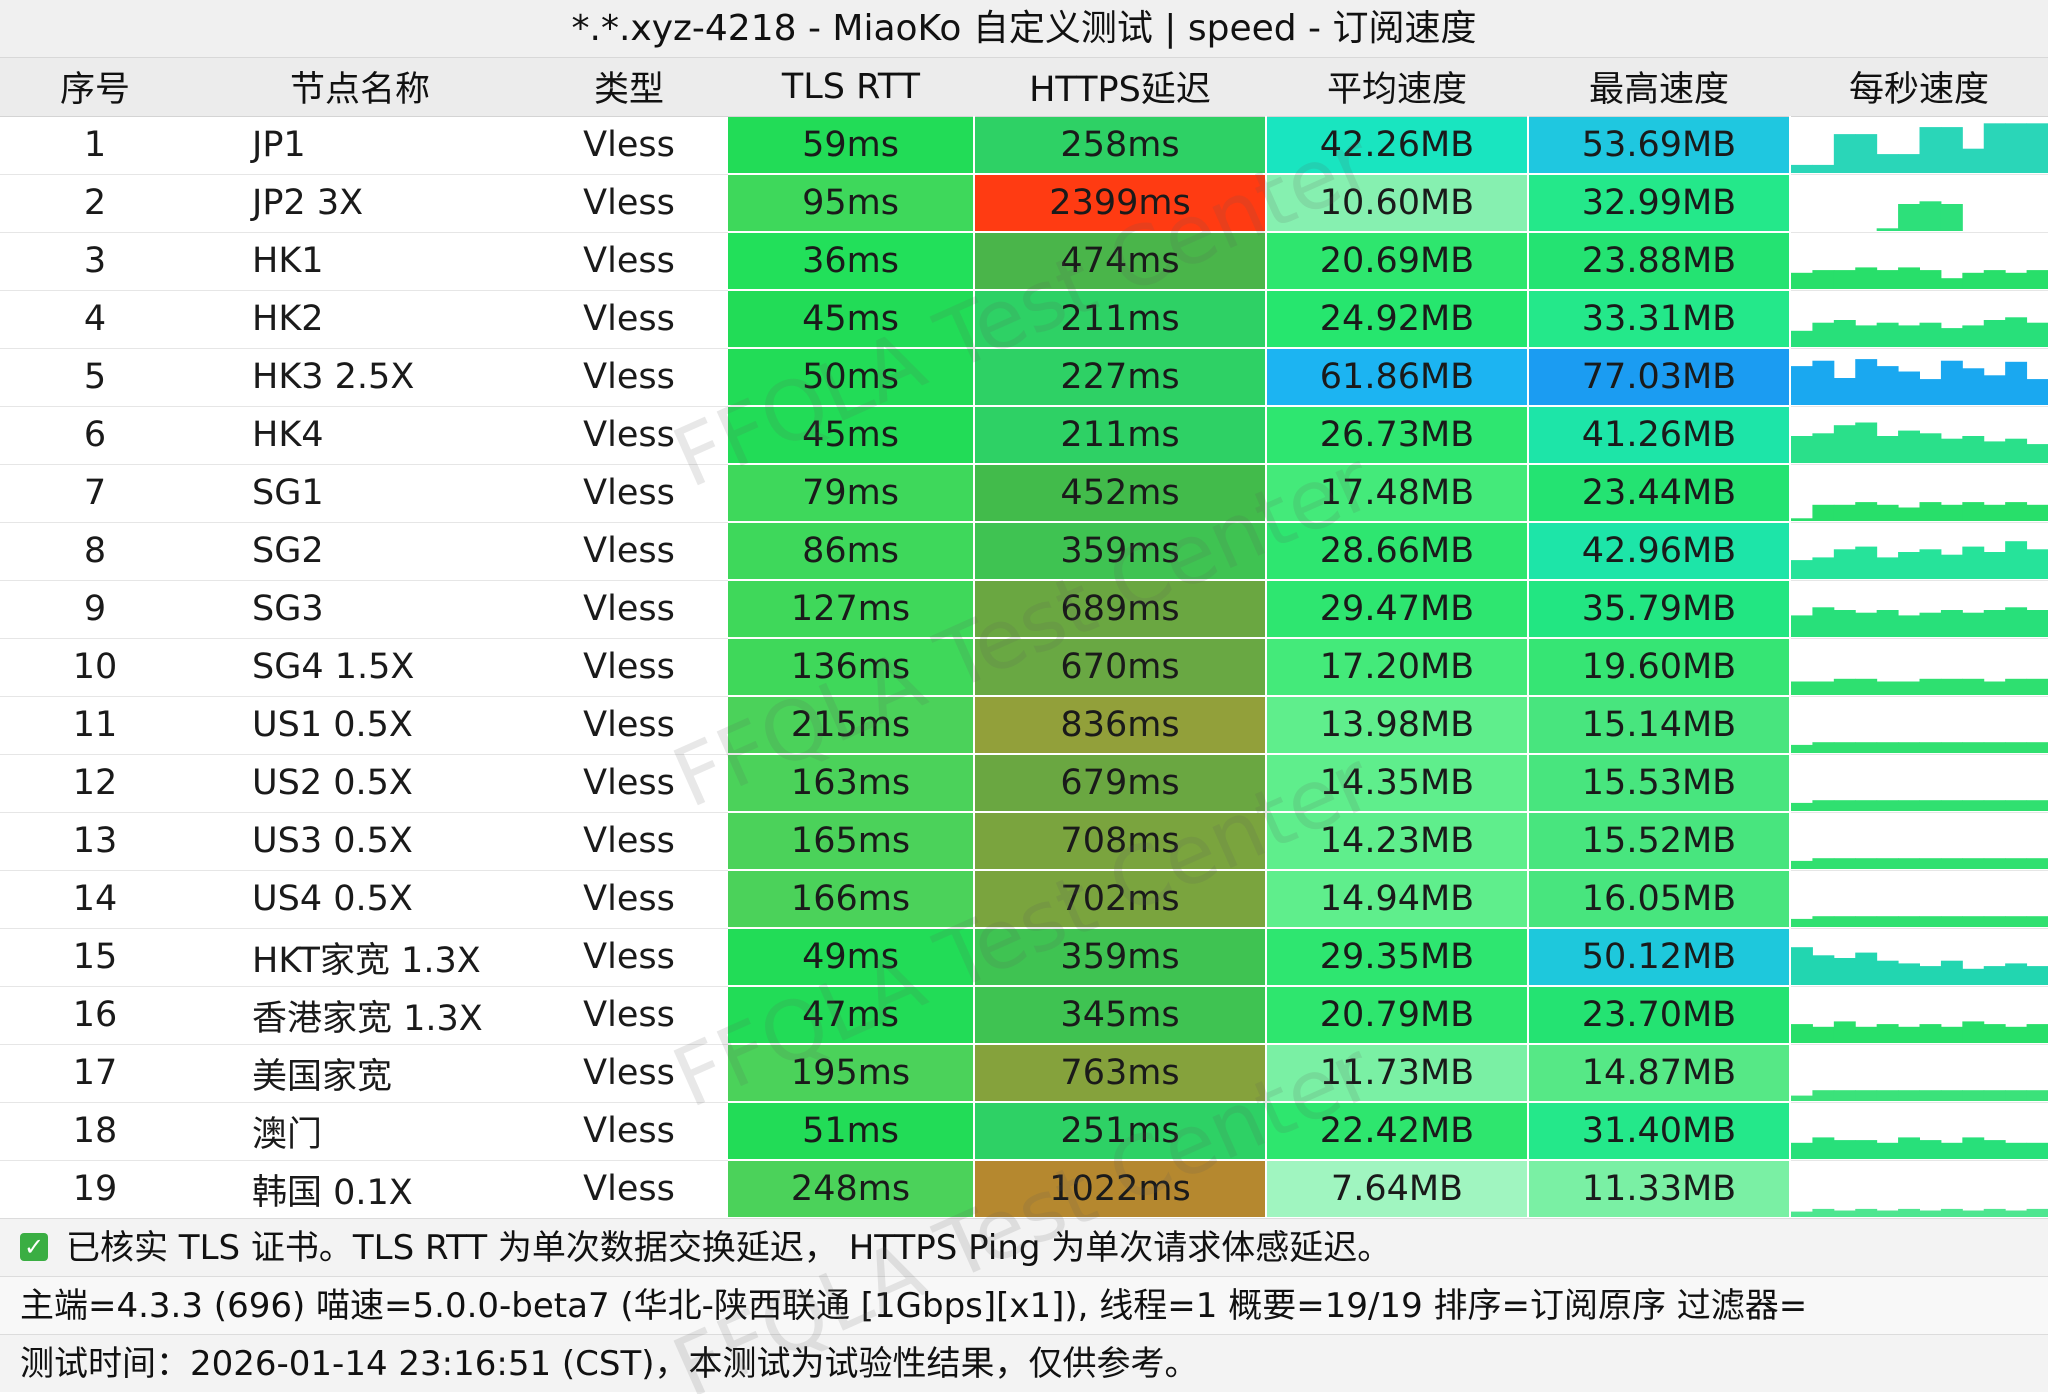 The image size is (2048, 1394). I want to click on table-row: 3 HK1 Vless 36ms 474ms 20.69MB 23.88MB, so click(1024, 261).